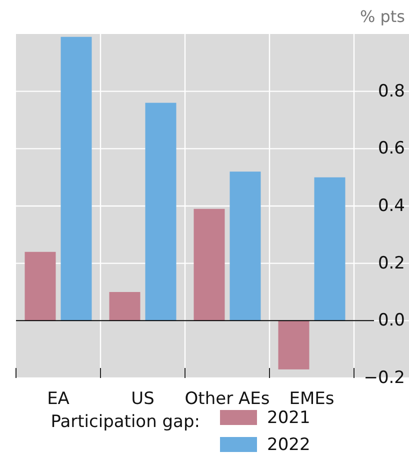 This screenshot has width=409, height=472. I want to click on y-tick-label: 0.6, so click(391, 148).